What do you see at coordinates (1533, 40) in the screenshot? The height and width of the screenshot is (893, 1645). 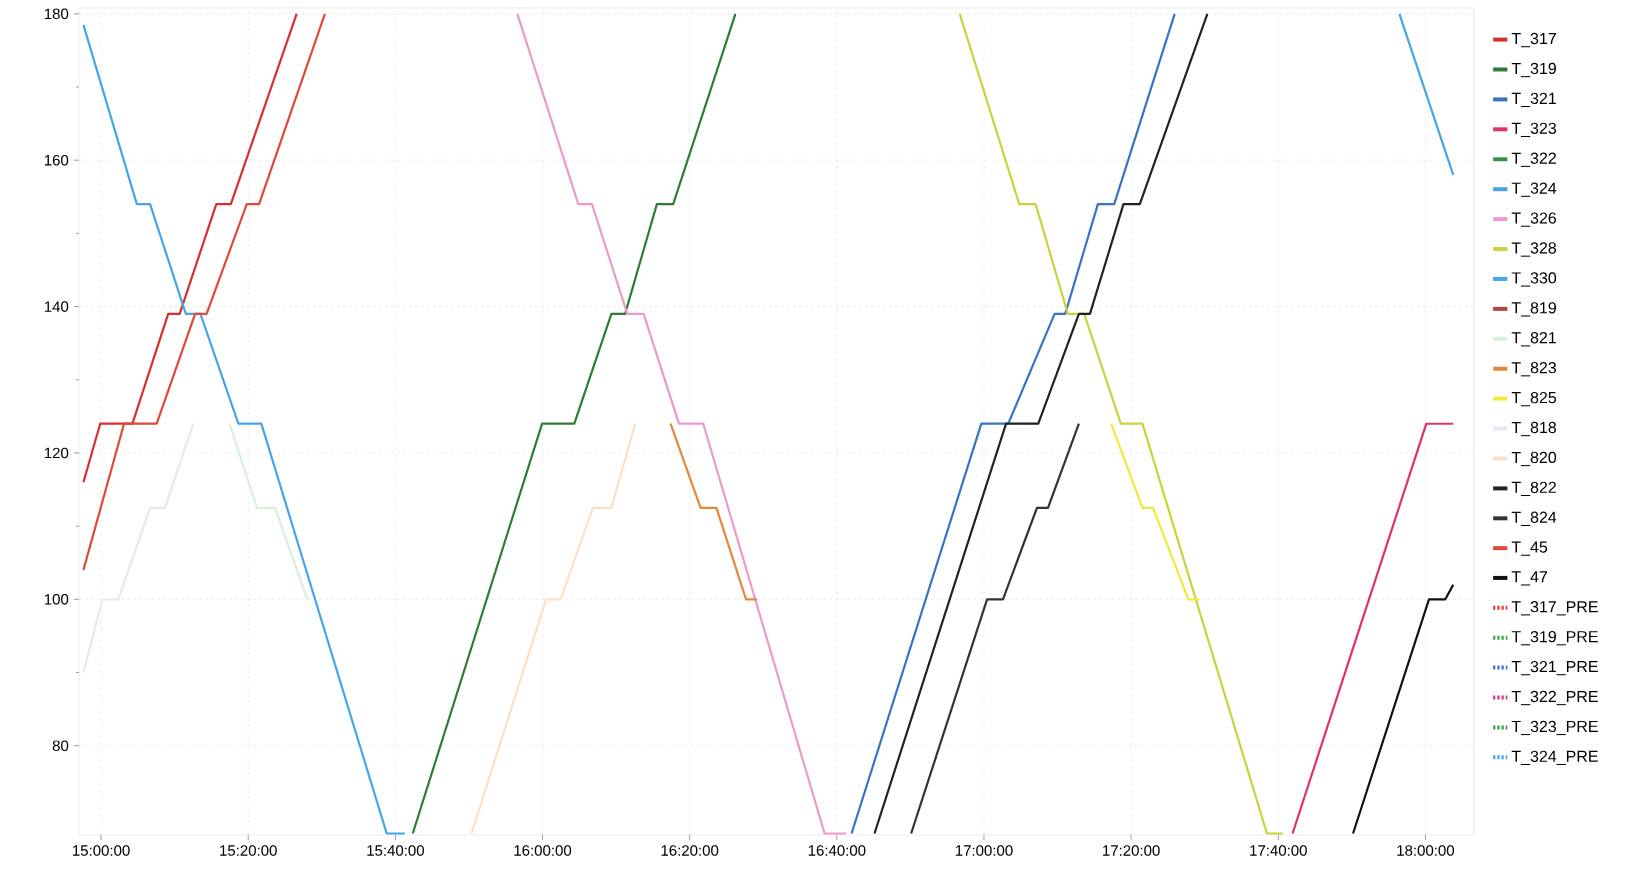 I see `legend-label: T_317` at bounding box center [1533, 40].